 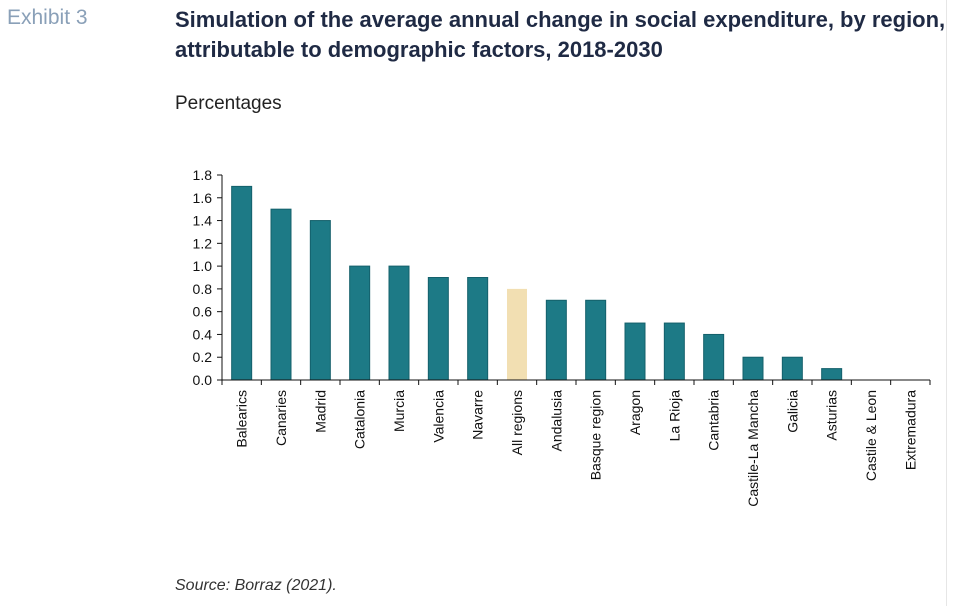 What do you see at coordinates (517, 422) in the screenshot?
I see `x-category-label: All regions` at bounding box center [517, 422].